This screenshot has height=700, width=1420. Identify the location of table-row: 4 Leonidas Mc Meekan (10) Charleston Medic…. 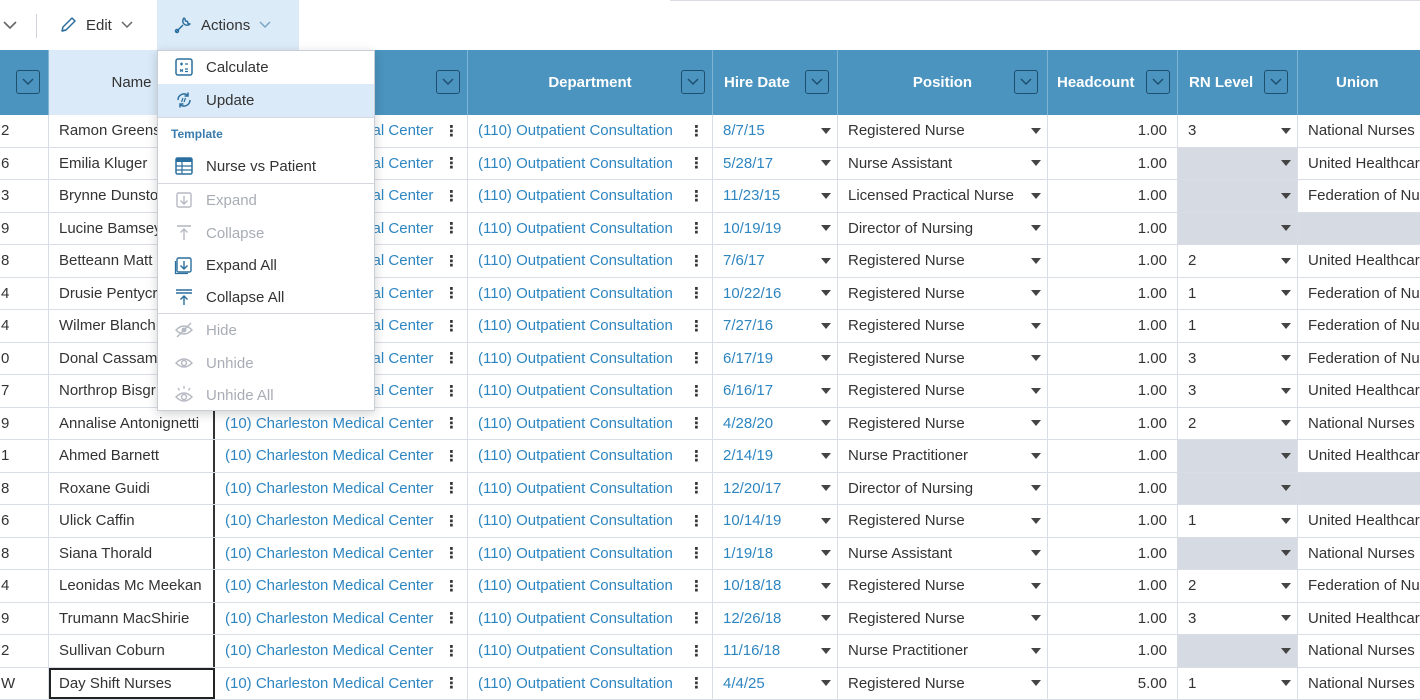
(710, 586).